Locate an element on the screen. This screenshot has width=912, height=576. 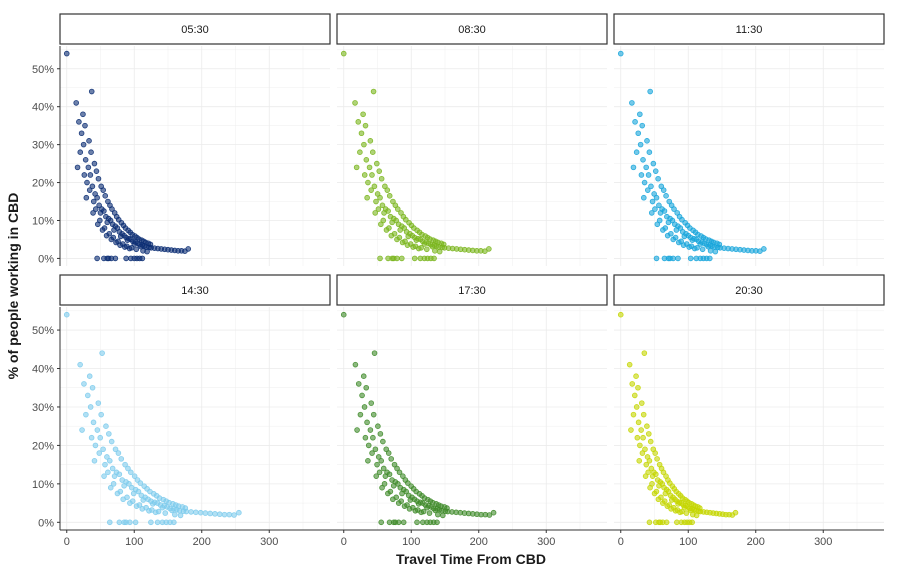
facet-panel-1430: 14:30 is located at coordinates (195, 402).